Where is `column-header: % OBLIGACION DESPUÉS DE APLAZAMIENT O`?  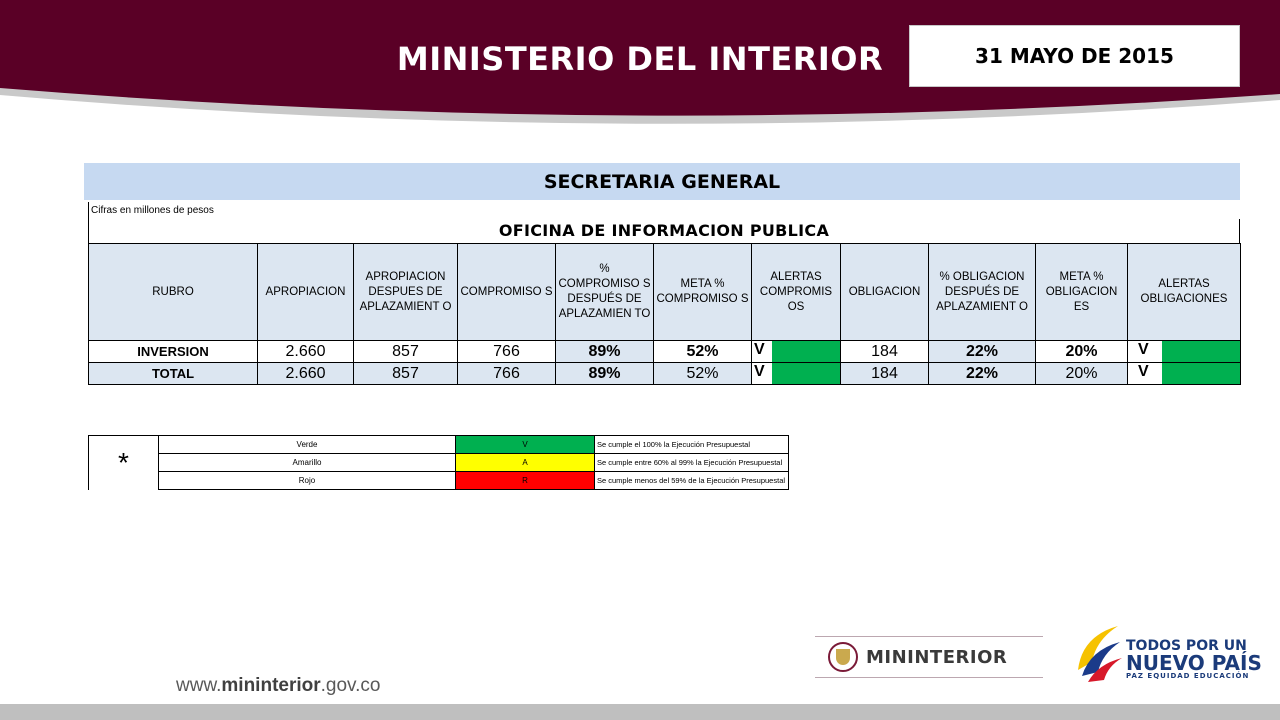
column-header: % OBLIGACION DESPUÉS DE APLAZAMIENT O is located at coordinates (982, 292).